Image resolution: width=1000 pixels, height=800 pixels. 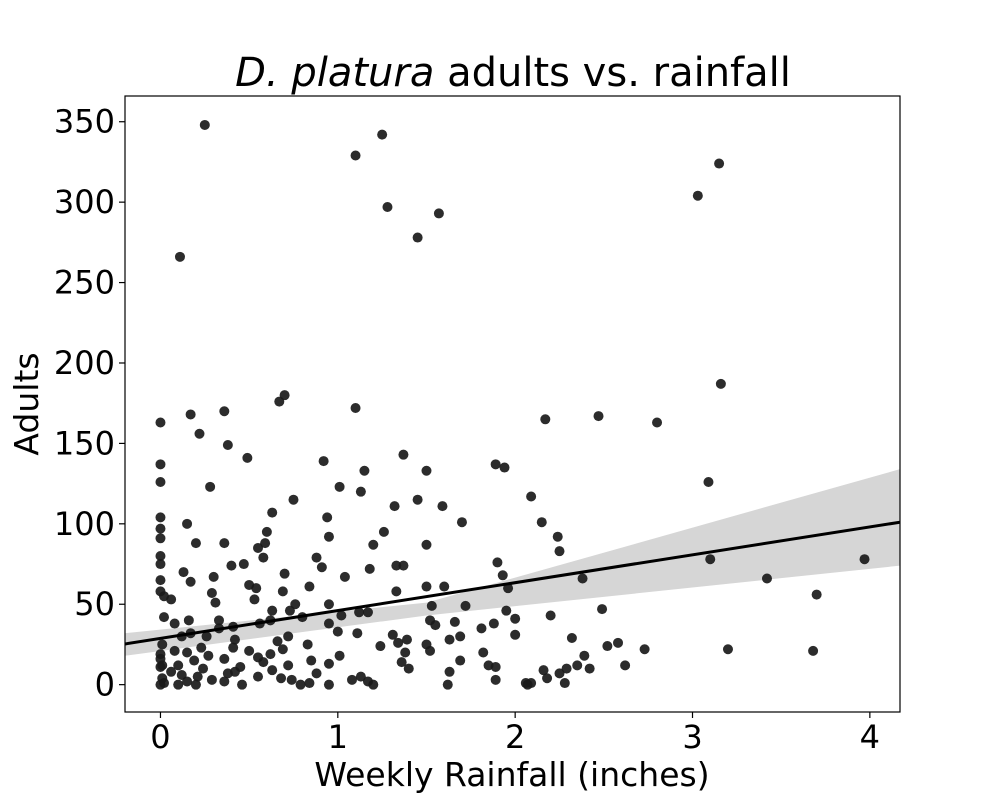 I want to click on y-axis: 0 50 100 150 200 250 300 350, so click(x=89, y=403).